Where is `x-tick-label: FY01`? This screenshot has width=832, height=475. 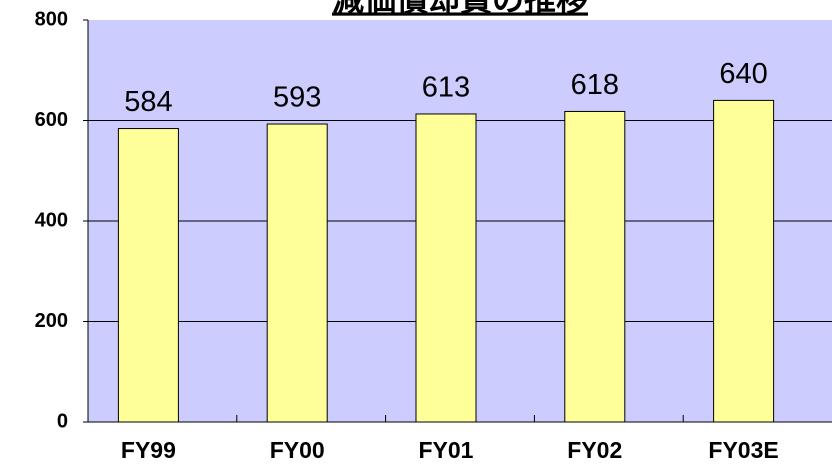 x-tick-label: FY01 is located at coordinates (446, 450).